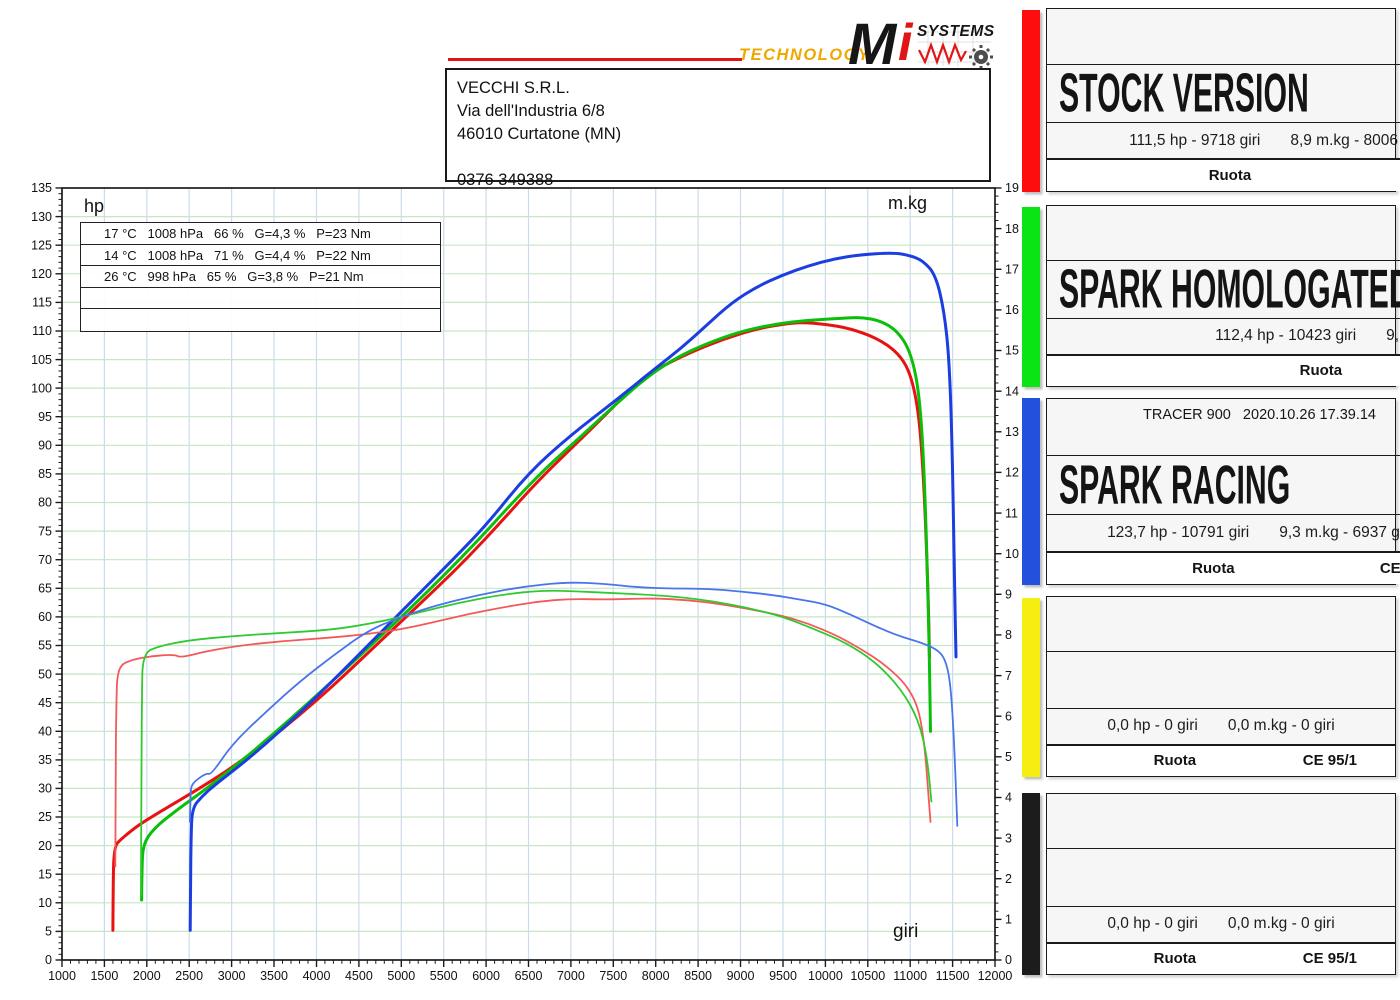  What do you see at coordinates (1393, 336) in the screenshot?
I see `panel-stat-mkg: 9,1 m.kg - 6683 giri` at bounding box center [1393, 336].